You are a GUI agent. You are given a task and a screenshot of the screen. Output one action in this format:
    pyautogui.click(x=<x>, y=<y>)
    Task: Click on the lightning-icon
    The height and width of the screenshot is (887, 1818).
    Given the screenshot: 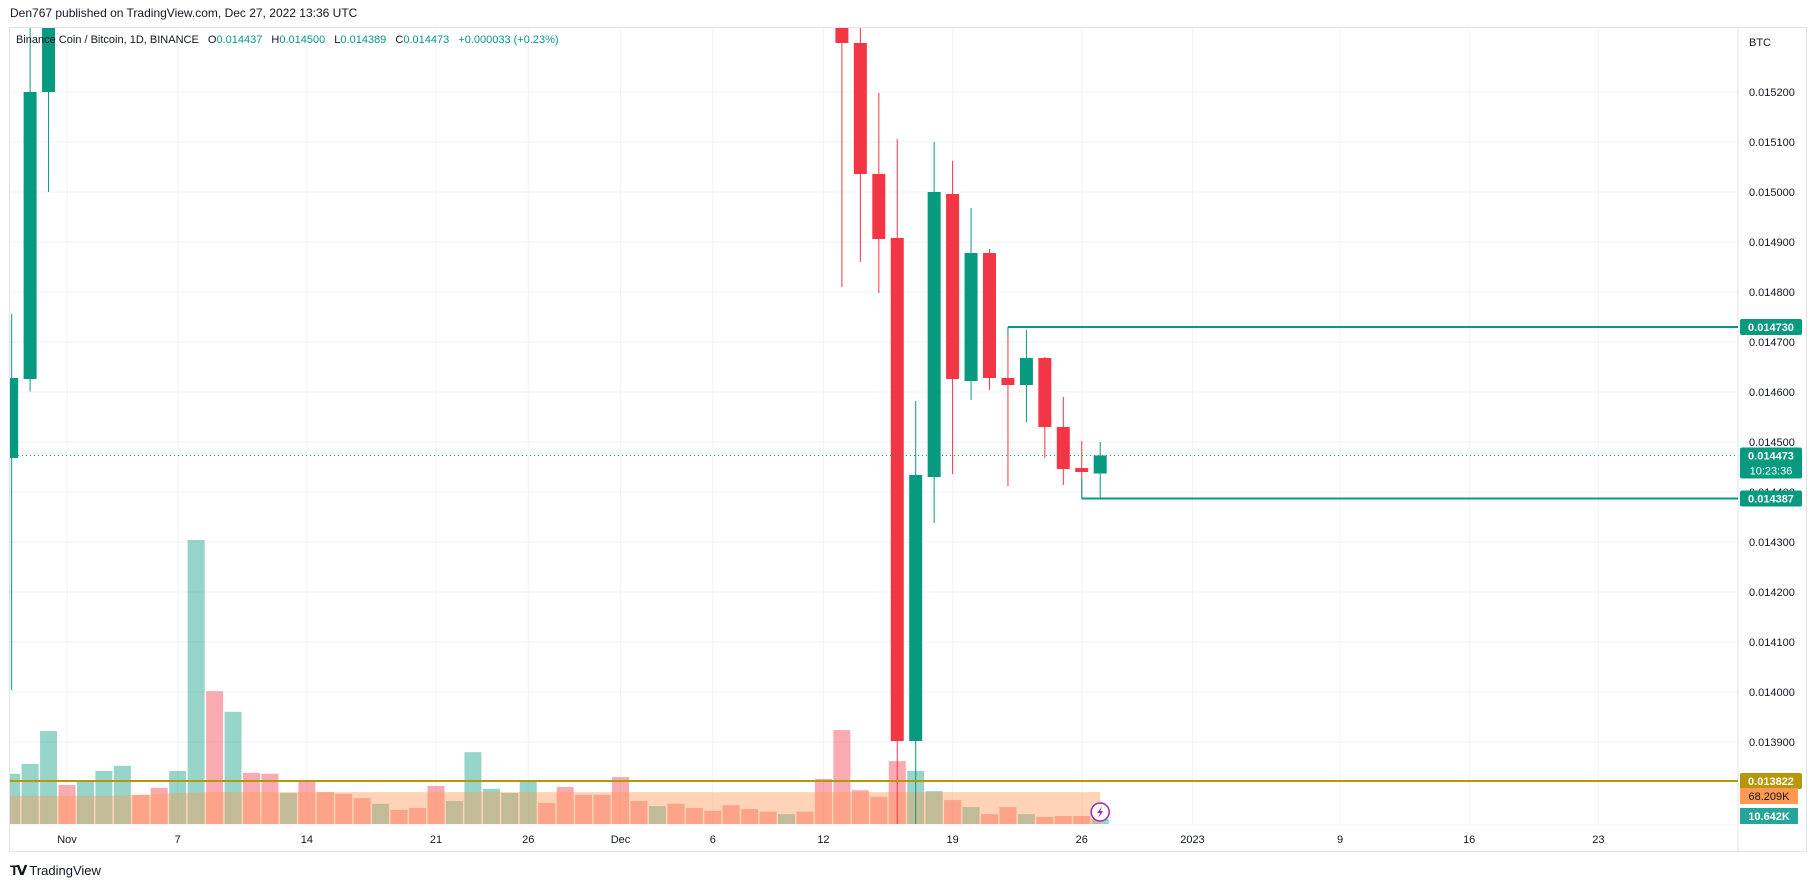 What is the action you would take?
    pyautogui.click(x=1100, y=812)
    